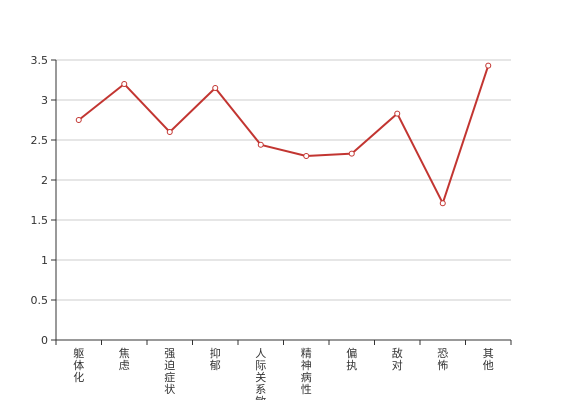 The width and height of the screenshot is (567, 400). I want to click on x-category-label: 抑郁, so click(215, 359).